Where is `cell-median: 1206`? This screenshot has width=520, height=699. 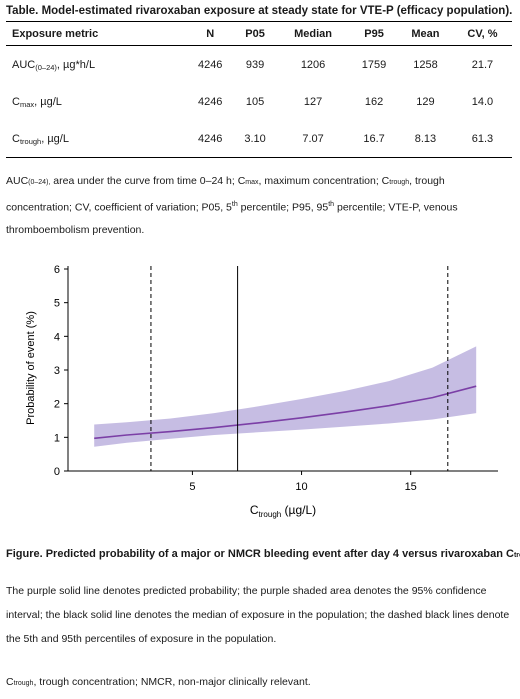
cell-median: 1206 is located at coordinates (313, 64).